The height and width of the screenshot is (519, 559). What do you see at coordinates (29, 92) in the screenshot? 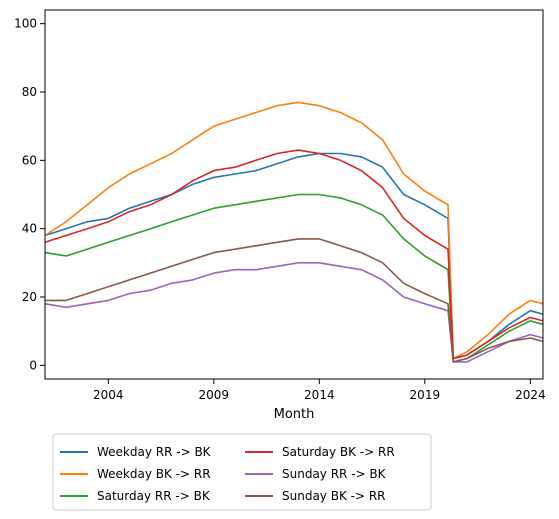
I see `y-tick-label: 80` at bounding box center [29, 92].